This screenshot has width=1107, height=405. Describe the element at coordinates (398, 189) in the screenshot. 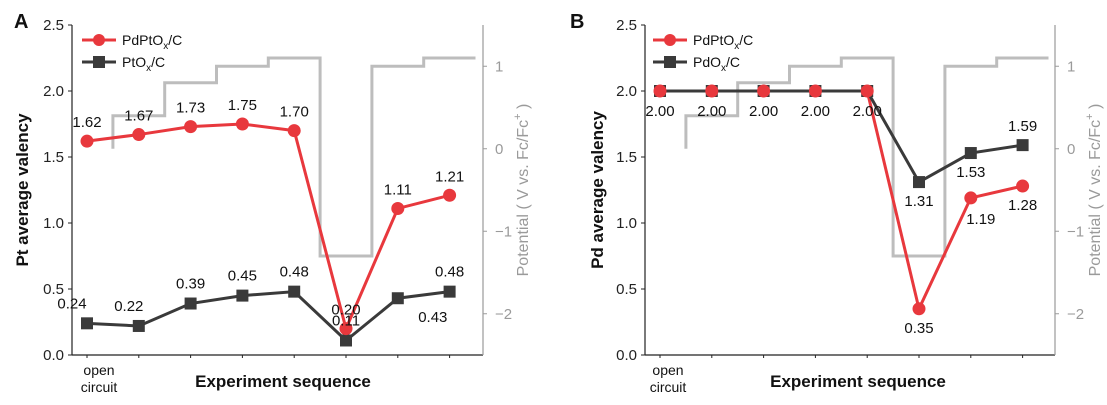

I see `data-label: 1.11` at that location.